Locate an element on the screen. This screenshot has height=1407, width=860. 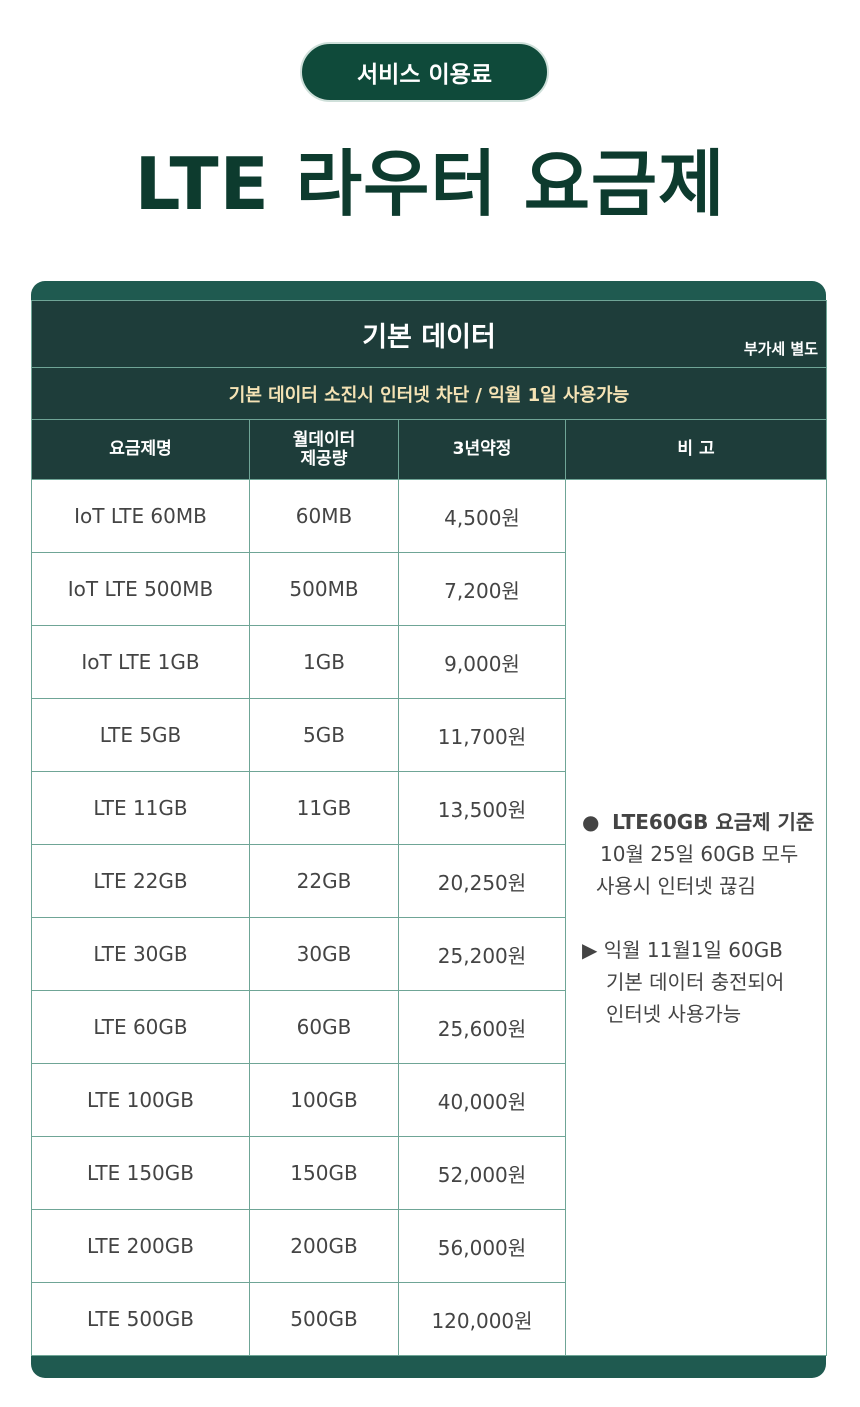
plan-name: LTE 60GB is located at coordinates (140, 1027).